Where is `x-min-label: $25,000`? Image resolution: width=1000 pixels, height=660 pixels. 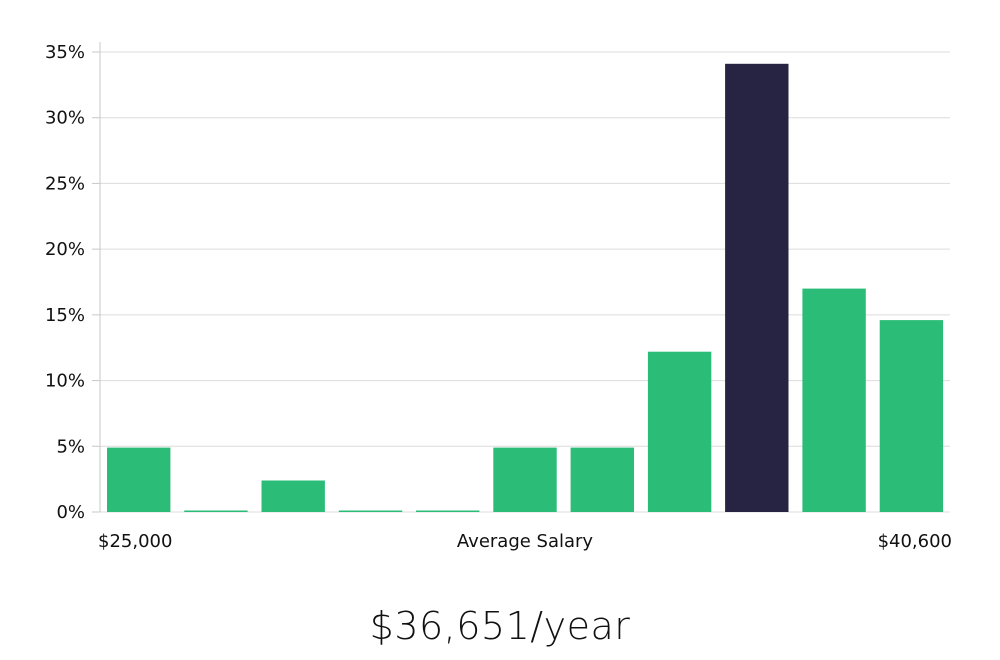
x-min-label: $25,000 is located at coordinates (135, 541).